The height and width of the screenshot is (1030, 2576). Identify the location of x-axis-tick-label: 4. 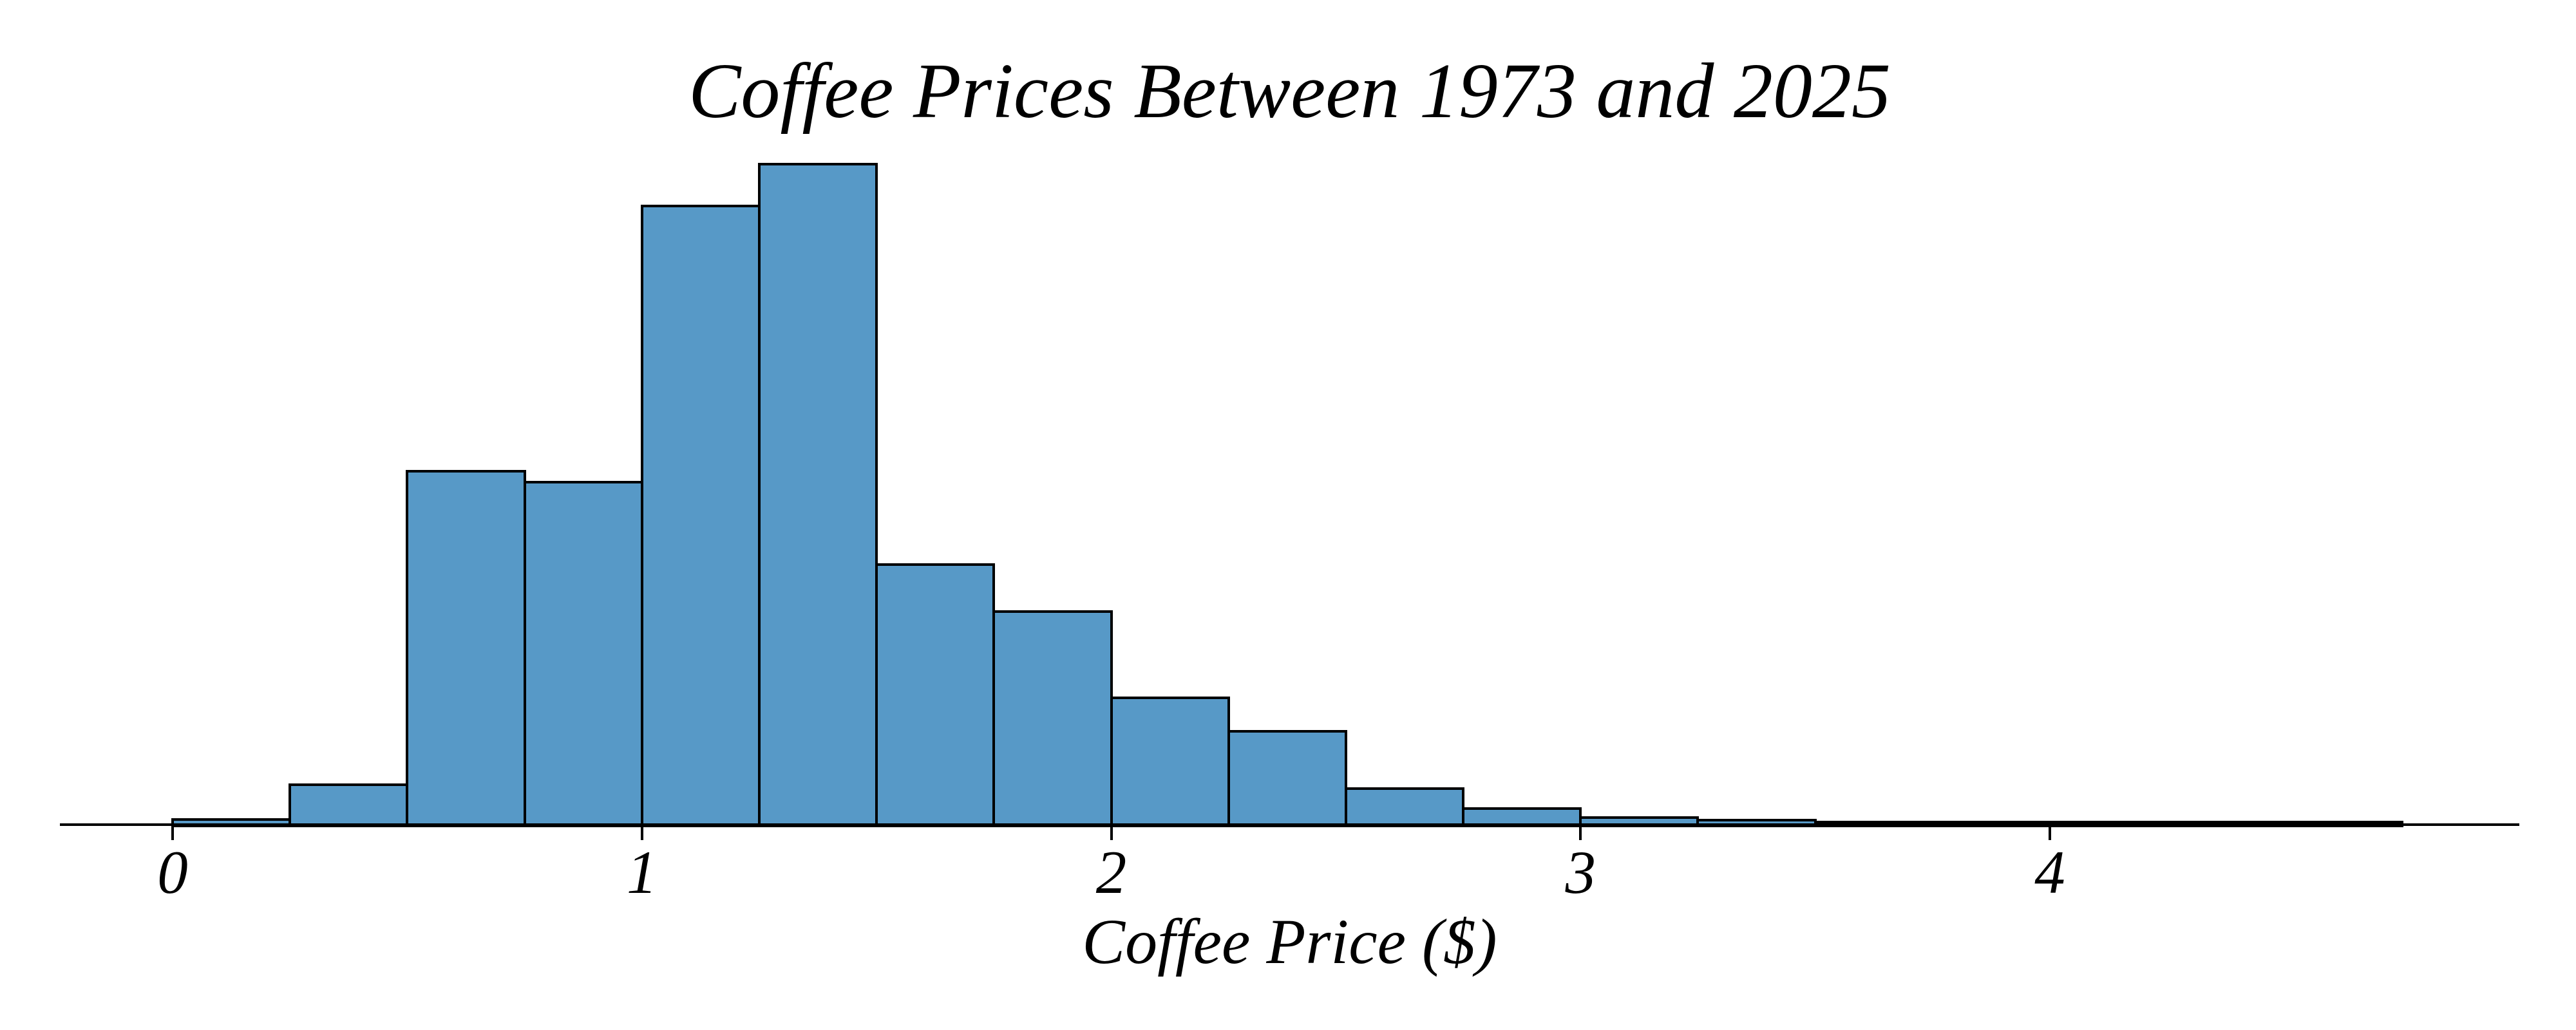
(2049, 872).